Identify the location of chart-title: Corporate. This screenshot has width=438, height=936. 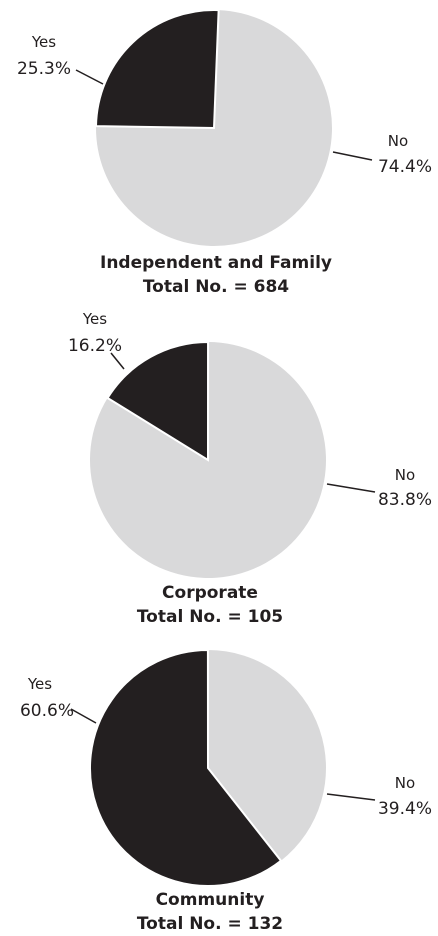
(210, 593).